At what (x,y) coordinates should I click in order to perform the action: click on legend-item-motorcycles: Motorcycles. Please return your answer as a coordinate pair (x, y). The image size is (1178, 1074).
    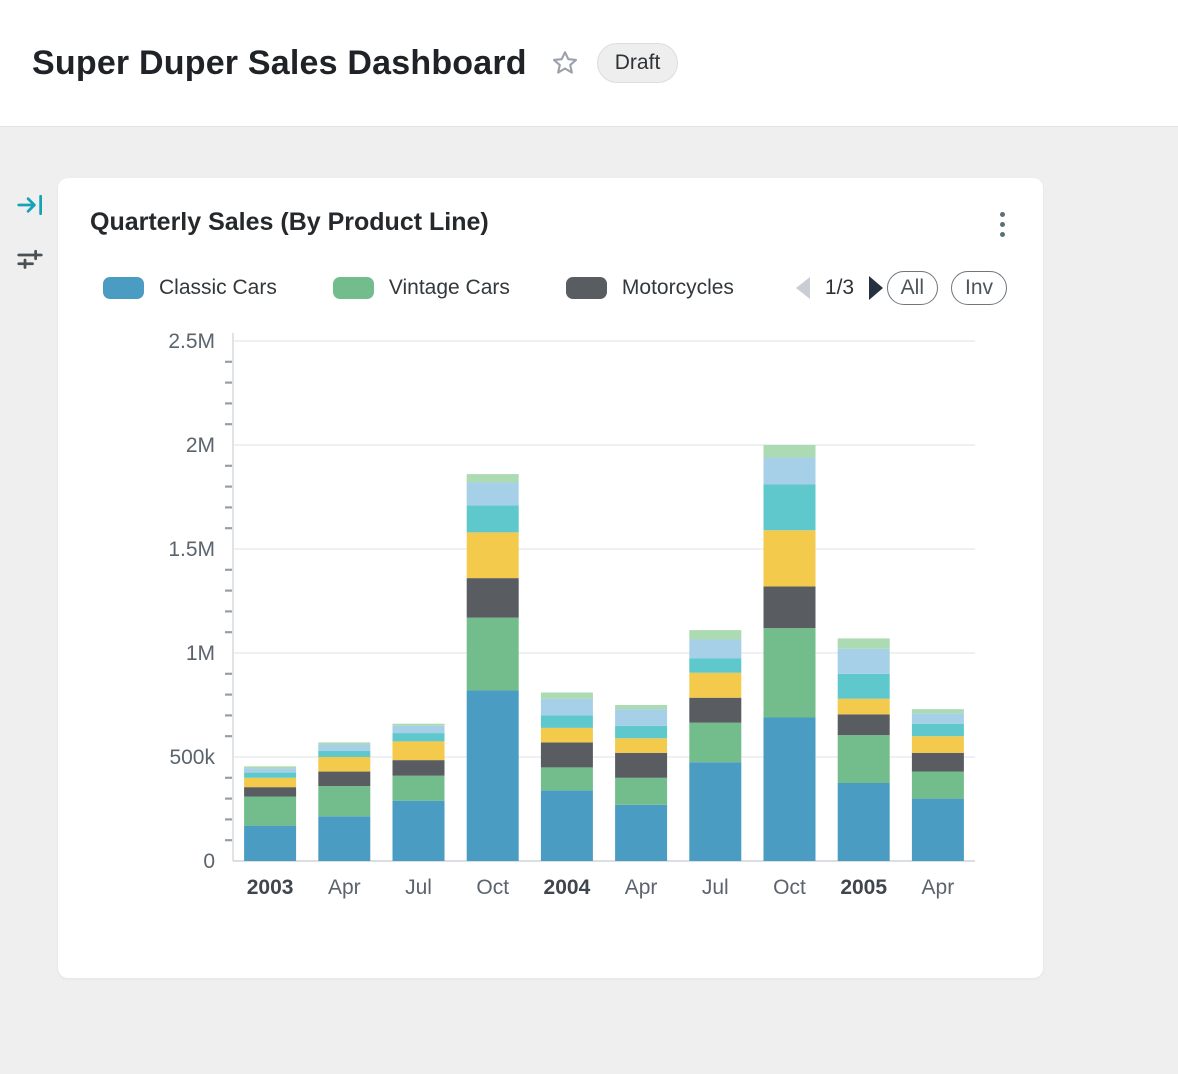
    Looking at the image, I should click on (649, 288).